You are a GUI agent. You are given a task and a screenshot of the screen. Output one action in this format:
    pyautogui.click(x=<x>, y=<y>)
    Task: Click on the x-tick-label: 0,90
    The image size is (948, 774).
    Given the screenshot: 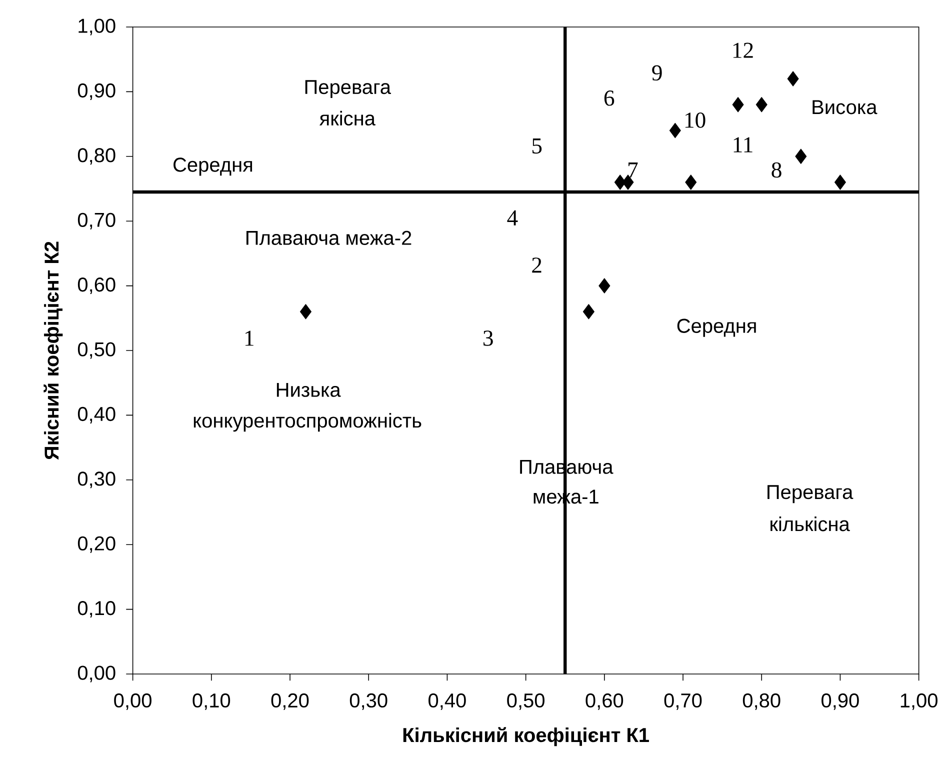 What is the action you would take?
    pyautogui.click(x=840, y=701)
    